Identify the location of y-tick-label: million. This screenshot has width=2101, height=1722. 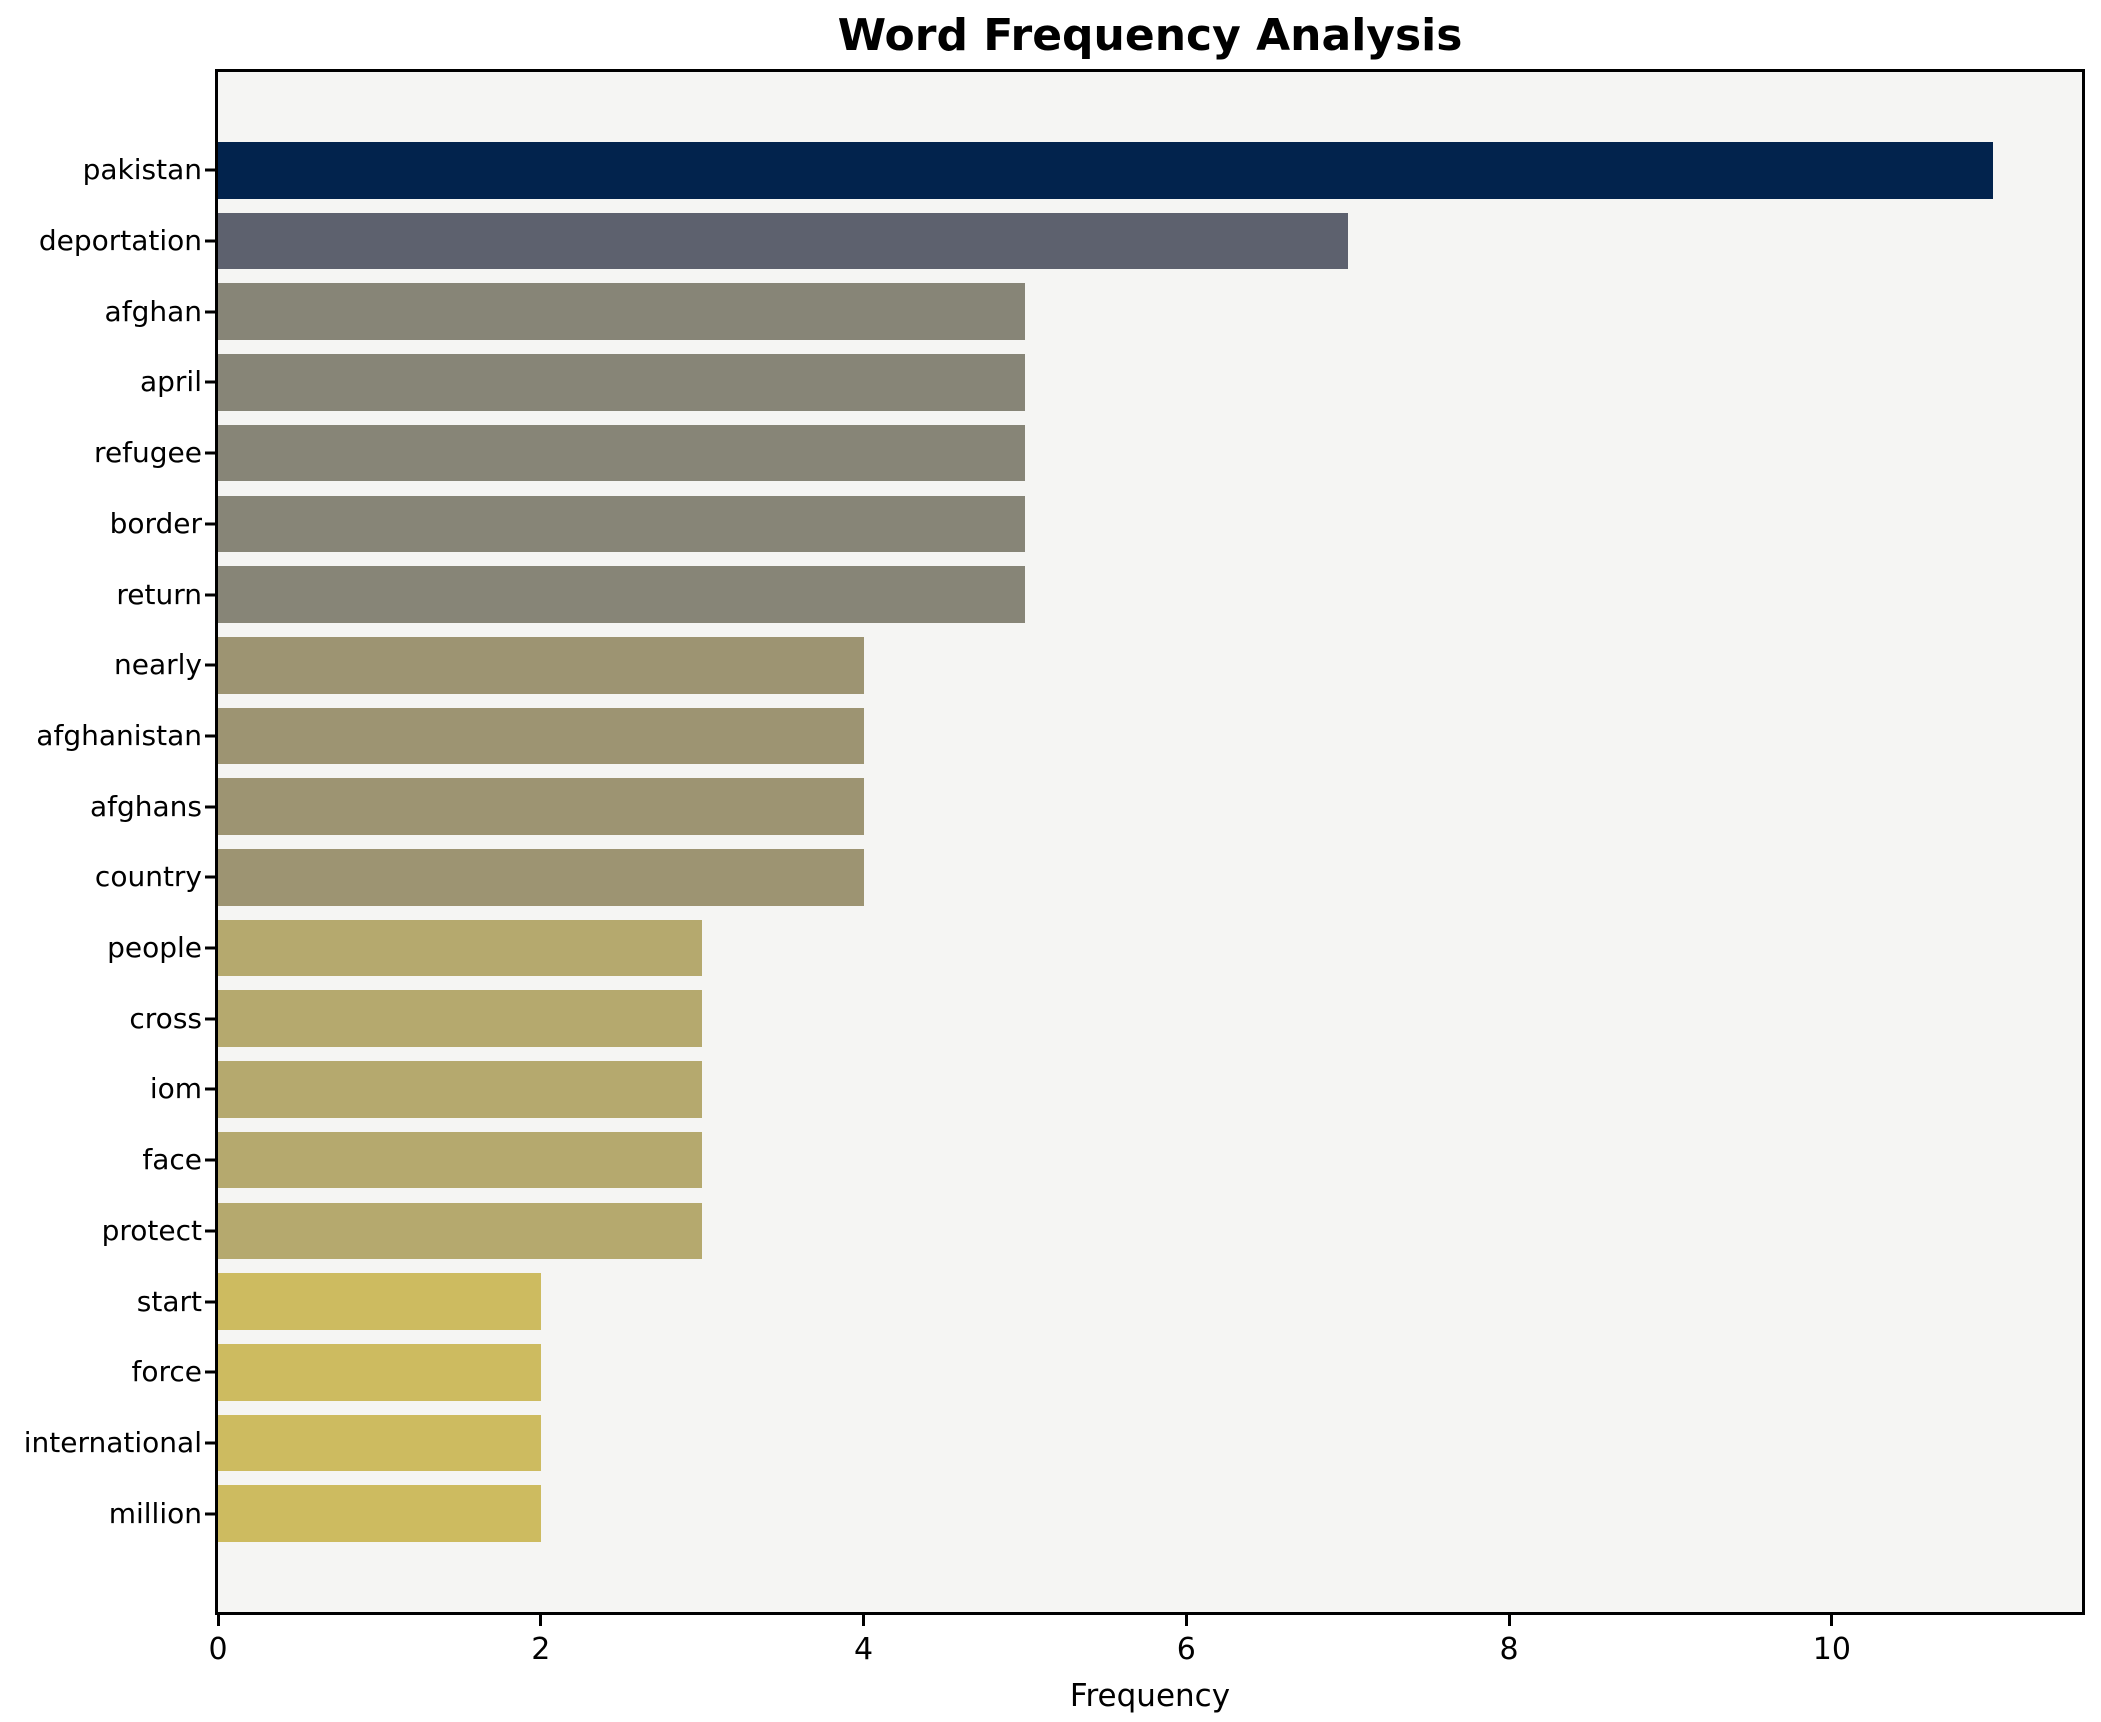
(155, 1513).